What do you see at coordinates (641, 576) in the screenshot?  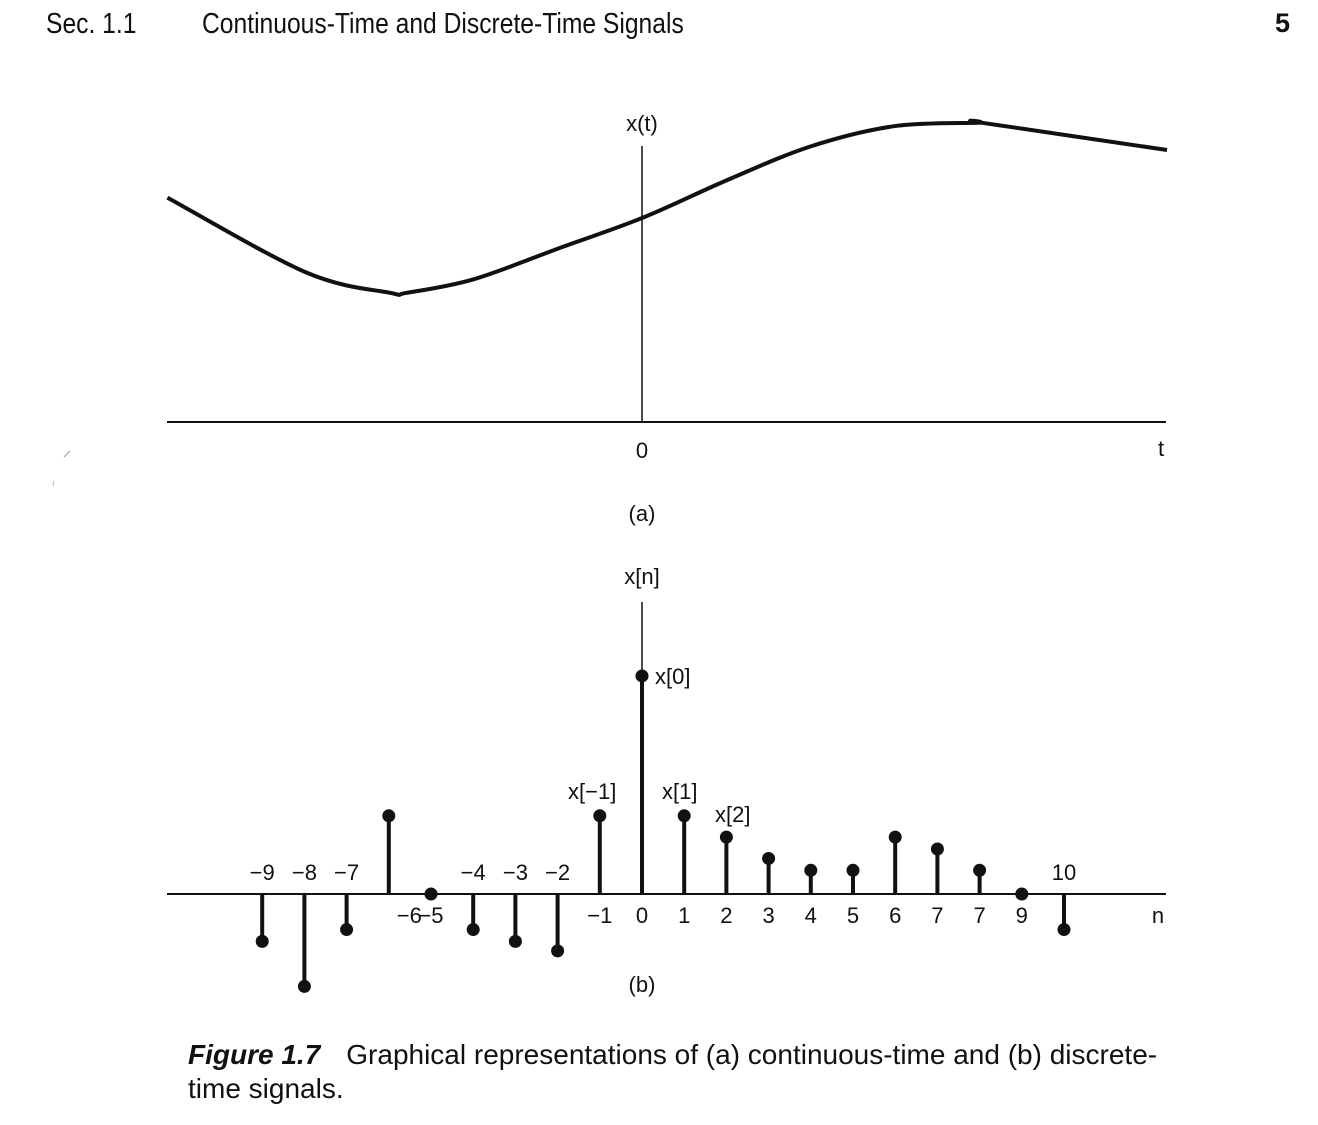 I see `b-y-axis-label: x[n]` at bounding box center [641, 576].